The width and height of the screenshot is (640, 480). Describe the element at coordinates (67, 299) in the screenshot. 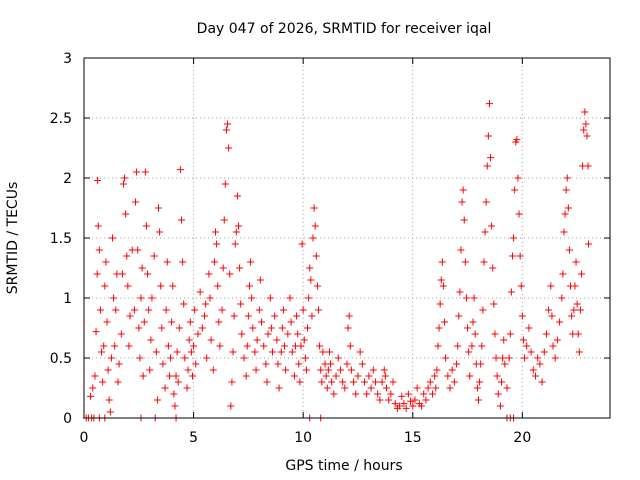

I see `y-tick-label: 1` at that location.